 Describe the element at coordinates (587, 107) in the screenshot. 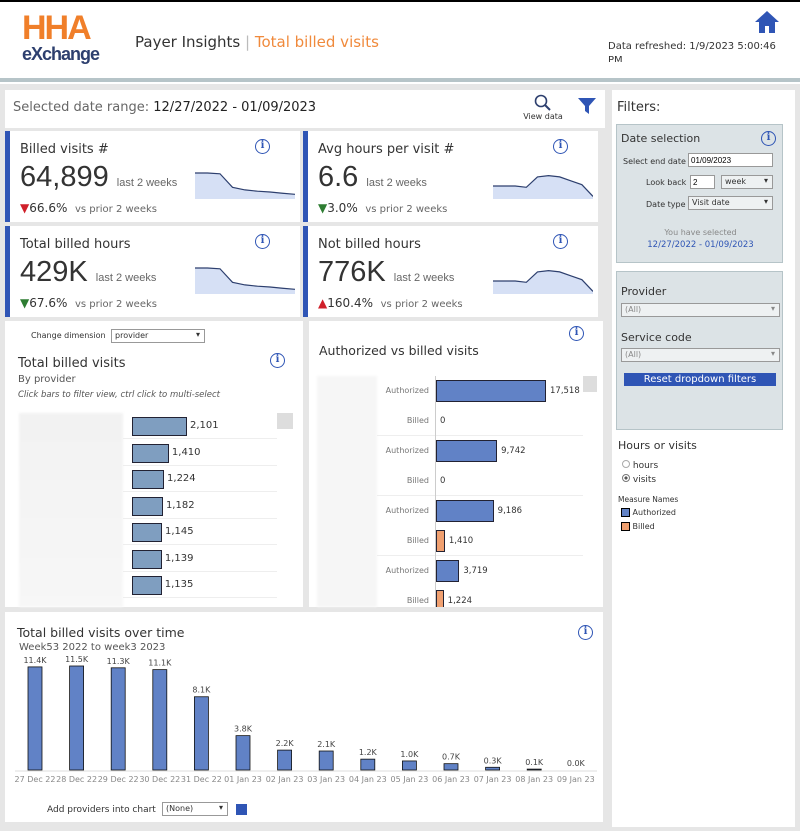

I see `filter-icon` at that location.